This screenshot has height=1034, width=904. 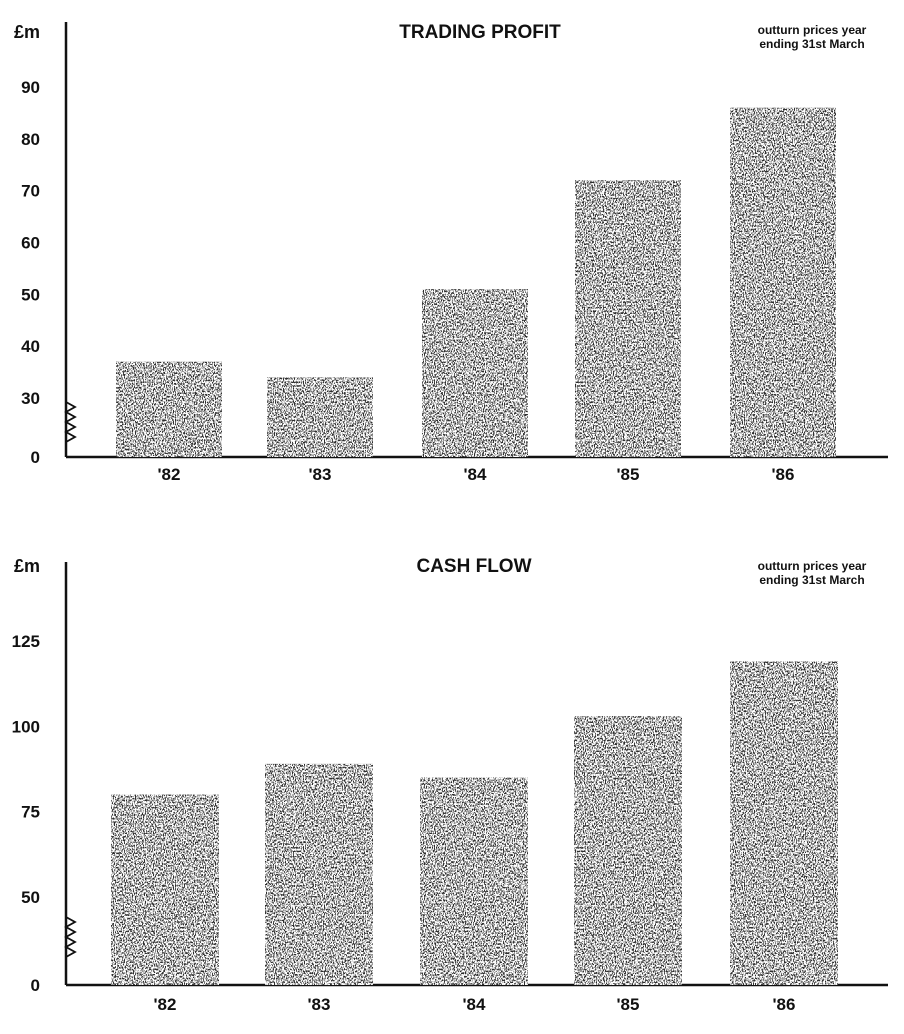 What do you see at coordinates (30, 87) in the screenshot?
I see `y-tick-label: 90` at bounding box center [30, 87].